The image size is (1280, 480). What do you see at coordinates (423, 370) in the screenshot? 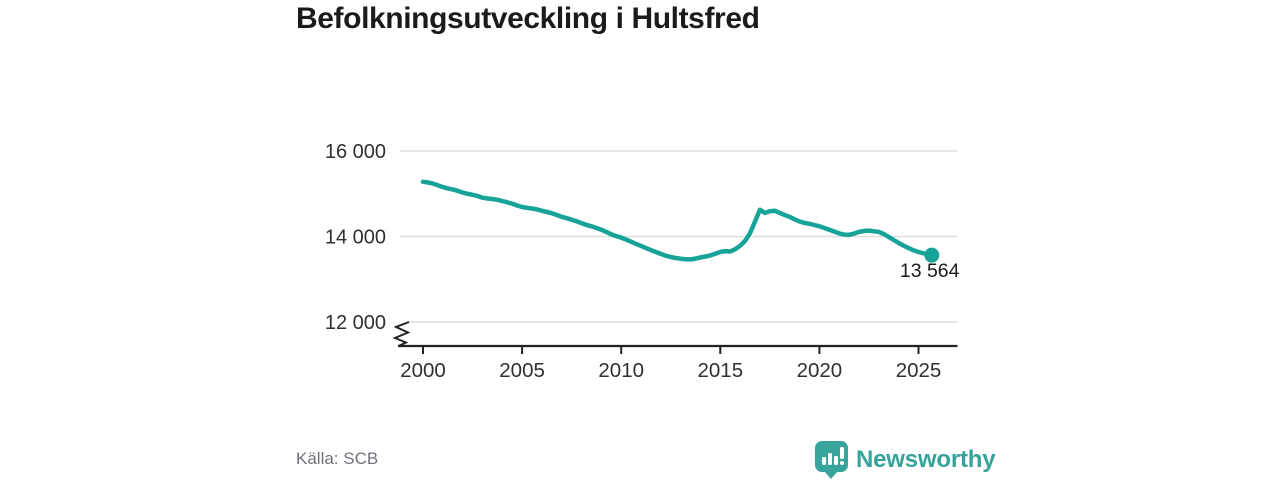
I see `x-axis-tick-label: 2000` at bounding box center [423, 370].